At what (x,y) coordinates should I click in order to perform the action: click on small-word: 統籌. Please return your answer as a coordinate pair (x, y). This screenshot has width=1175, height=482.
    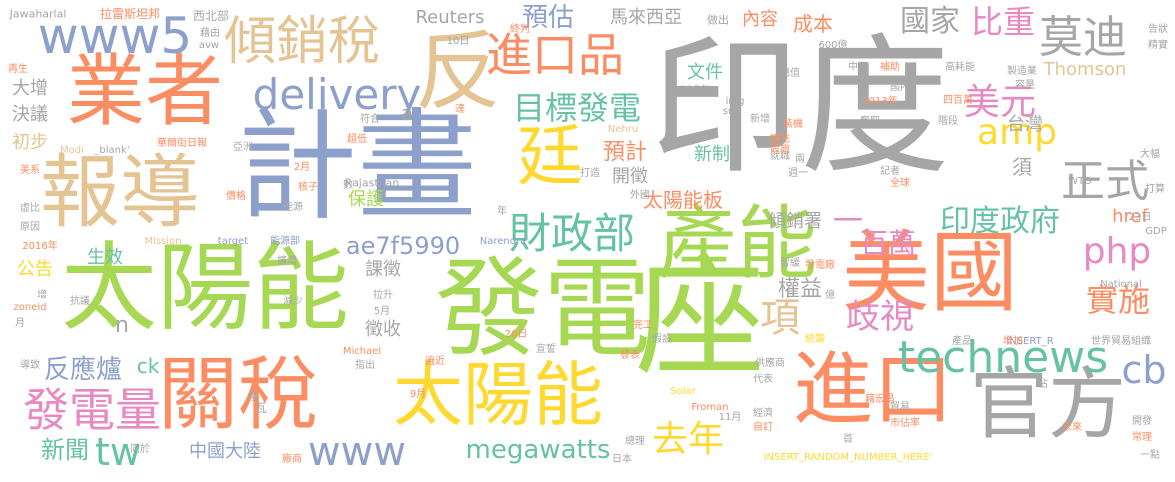
    Looking at the image, I should click on (815, 339).